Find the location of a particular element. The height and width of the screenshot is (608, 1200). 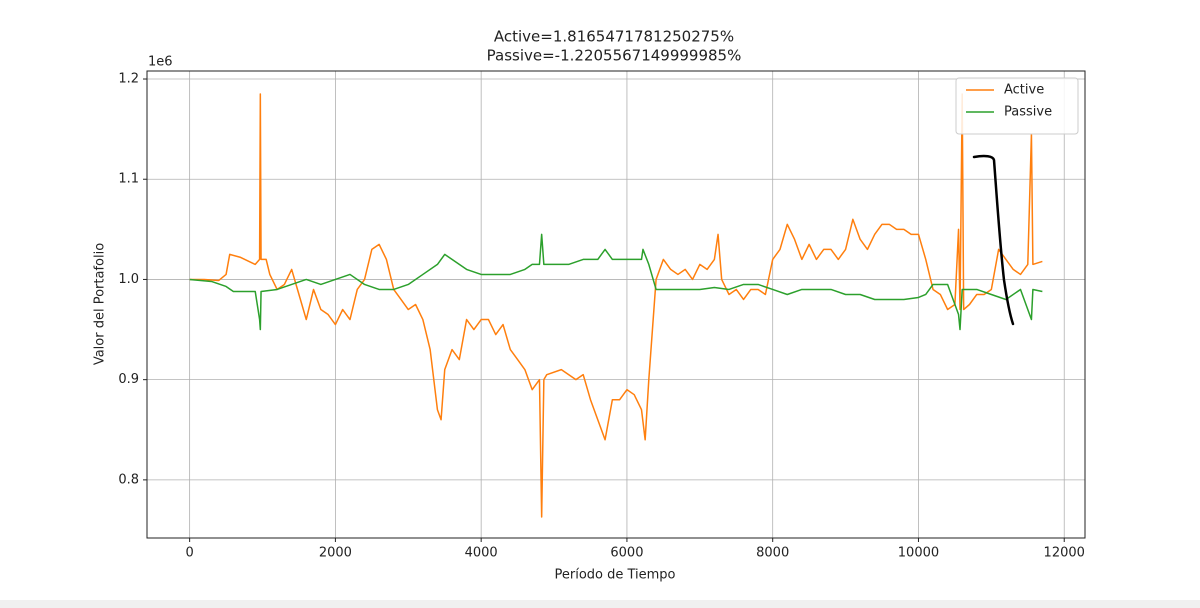

x-tick-label: 8000 is located at coordinates (772, 553).